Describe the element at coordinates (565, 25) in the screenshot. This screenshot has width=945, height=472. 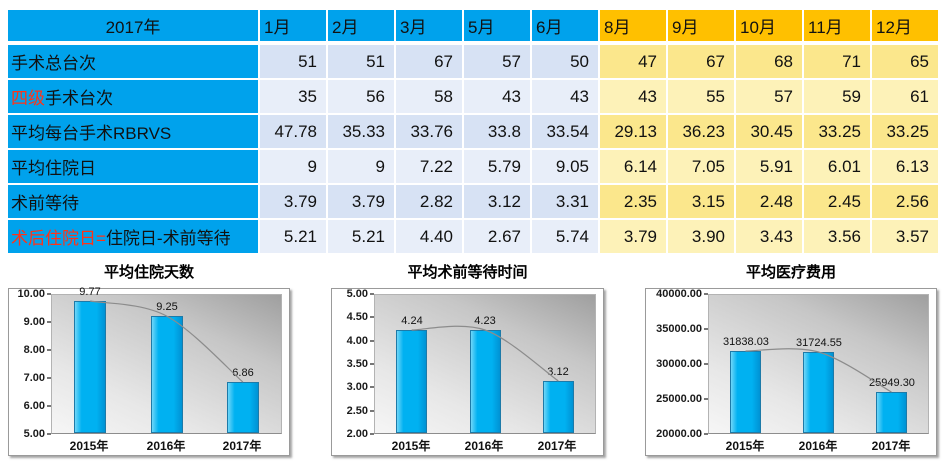
I see `table-header-month: 6月` at that location.